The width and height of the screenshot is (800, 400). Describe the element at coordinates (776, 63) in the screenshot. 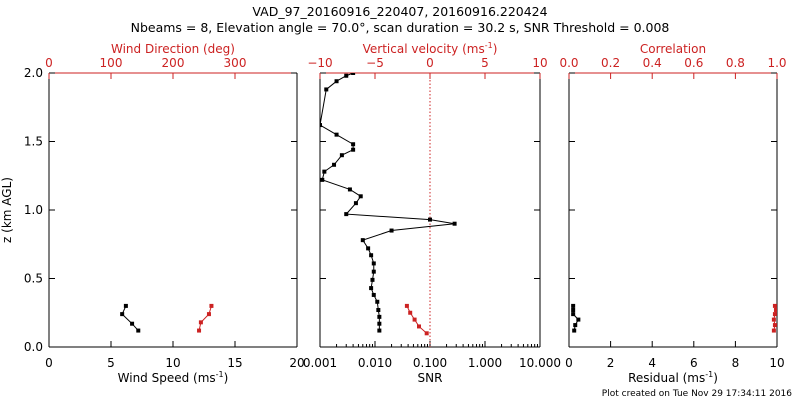

I see `top-tick-label: 1.0` at that location.